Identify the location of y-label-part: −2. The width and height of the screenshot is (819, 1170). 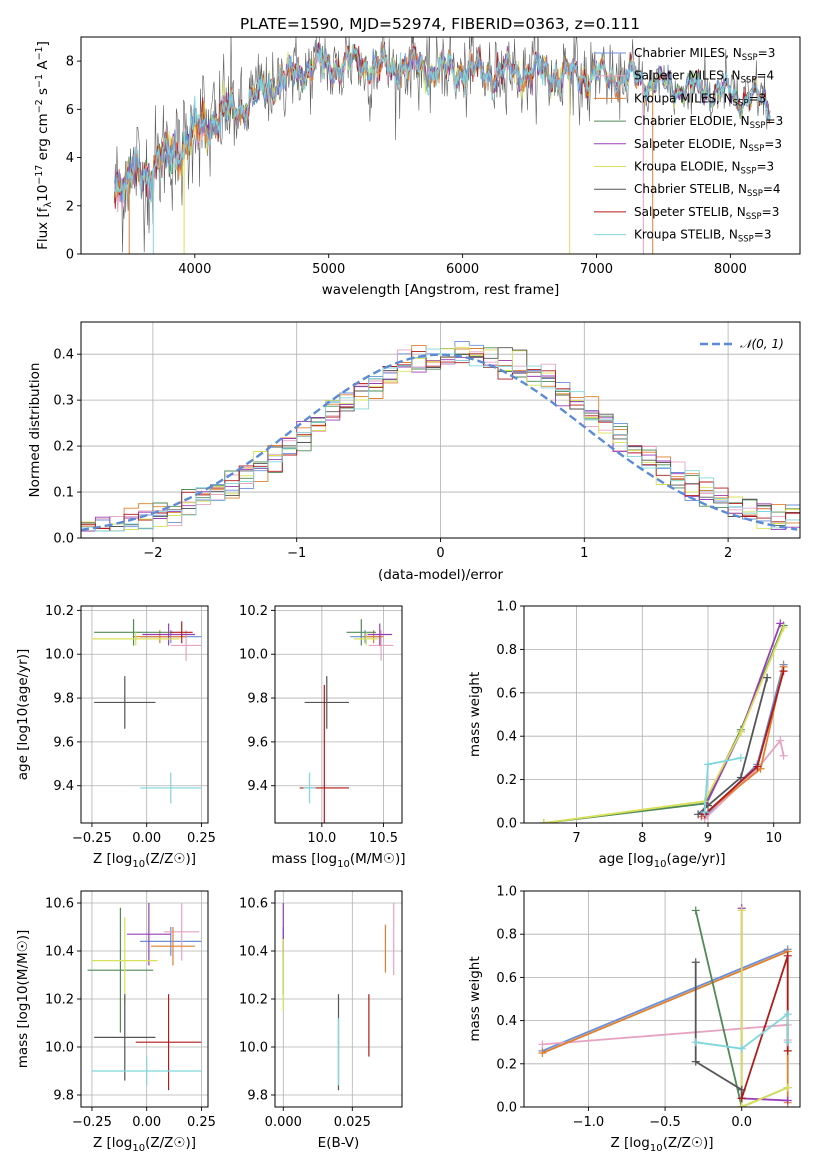
(39, 106).